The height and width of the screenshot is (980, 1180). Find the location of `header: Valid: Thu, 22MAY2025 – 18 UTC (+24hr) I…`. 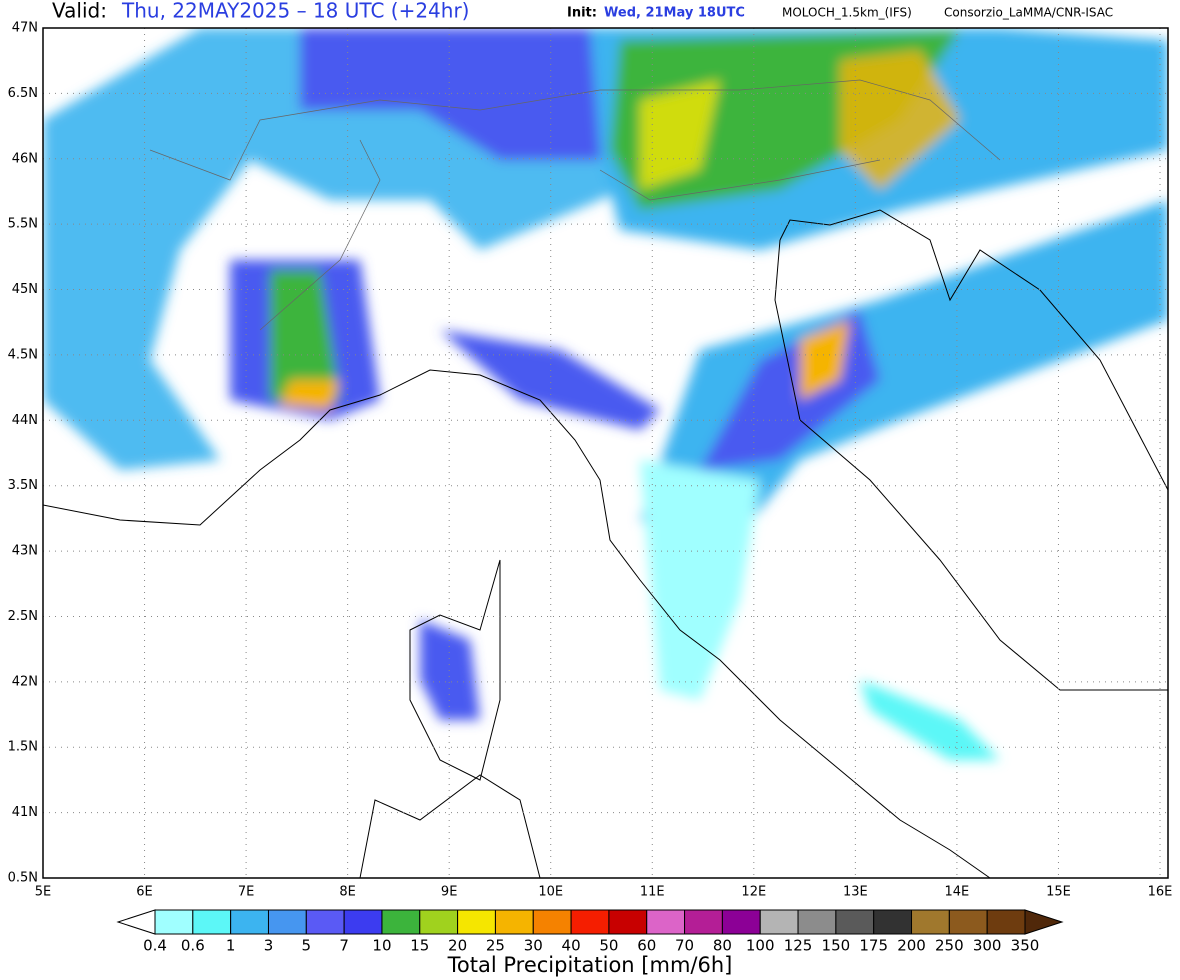

header: Valid: Thu, 22MAY2025 – 18 UTC (+24hr) I… is located at coordinates (582, 11).